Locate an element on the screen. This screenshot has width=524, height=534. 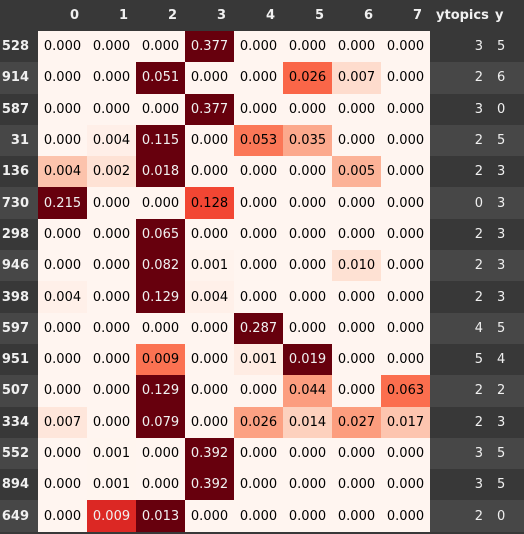
table-header: 0 1 2 3 4 5 6 7 ytopics y is located at coordinates (262, 15).